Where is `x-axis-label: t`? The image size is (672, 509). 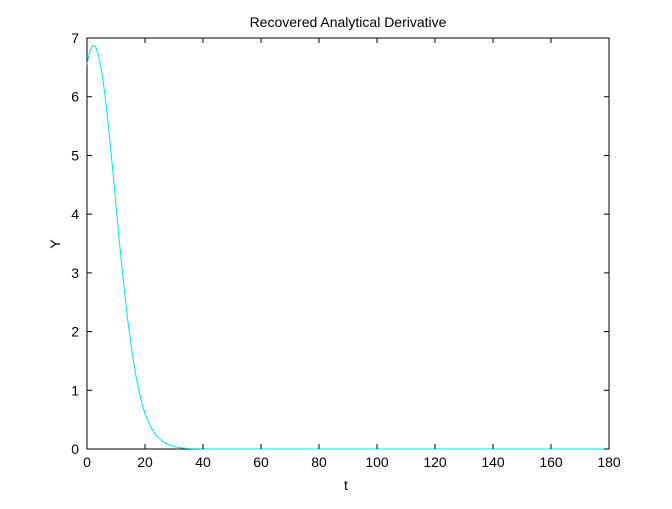 x-axis-label: t is located at coordinates (346, 485).